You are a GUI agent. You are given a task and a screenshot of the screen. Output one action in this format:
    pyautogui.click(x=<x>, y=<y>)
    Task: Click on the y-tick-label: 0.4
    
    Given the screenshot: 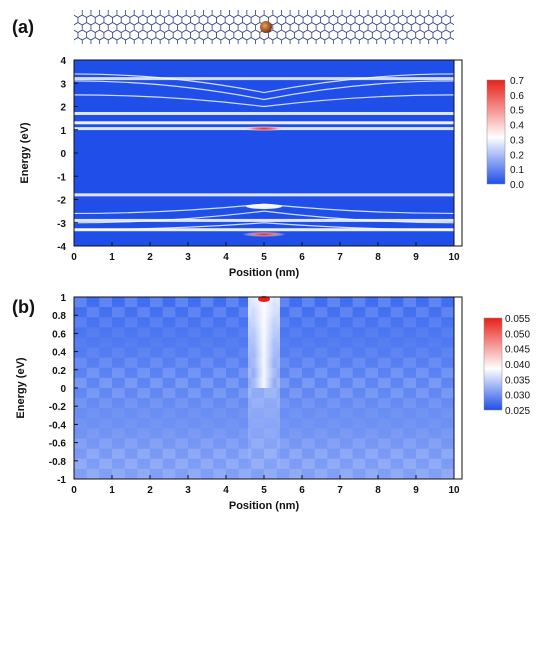 What is the action you would take?
    pyautogui.click(x=59, y=353)
    